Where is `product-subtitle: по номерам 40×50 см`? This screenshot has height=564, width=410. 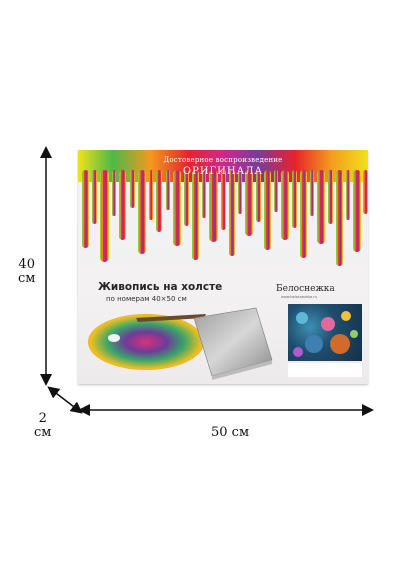
product-subtitle: по номерам 40×50 см is located at coordinates (146, 299).